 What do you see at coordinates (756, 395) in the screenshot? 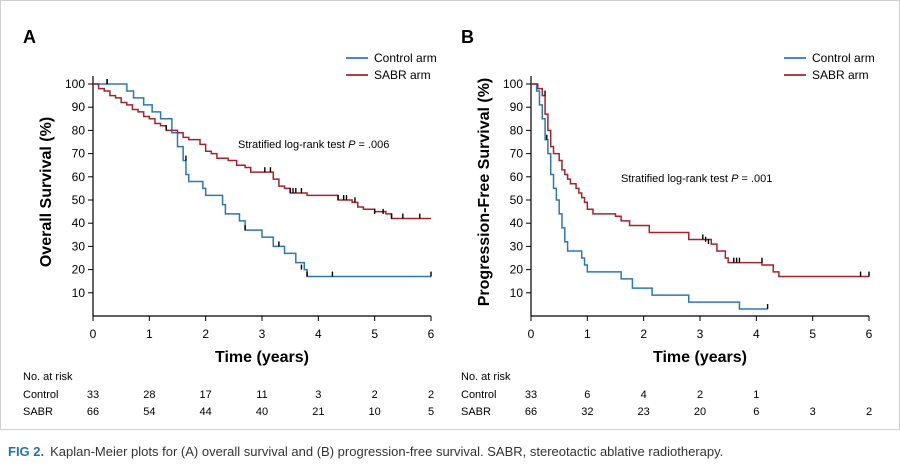
I see `at-risk-value: 1` at bounding box center [756, 395].